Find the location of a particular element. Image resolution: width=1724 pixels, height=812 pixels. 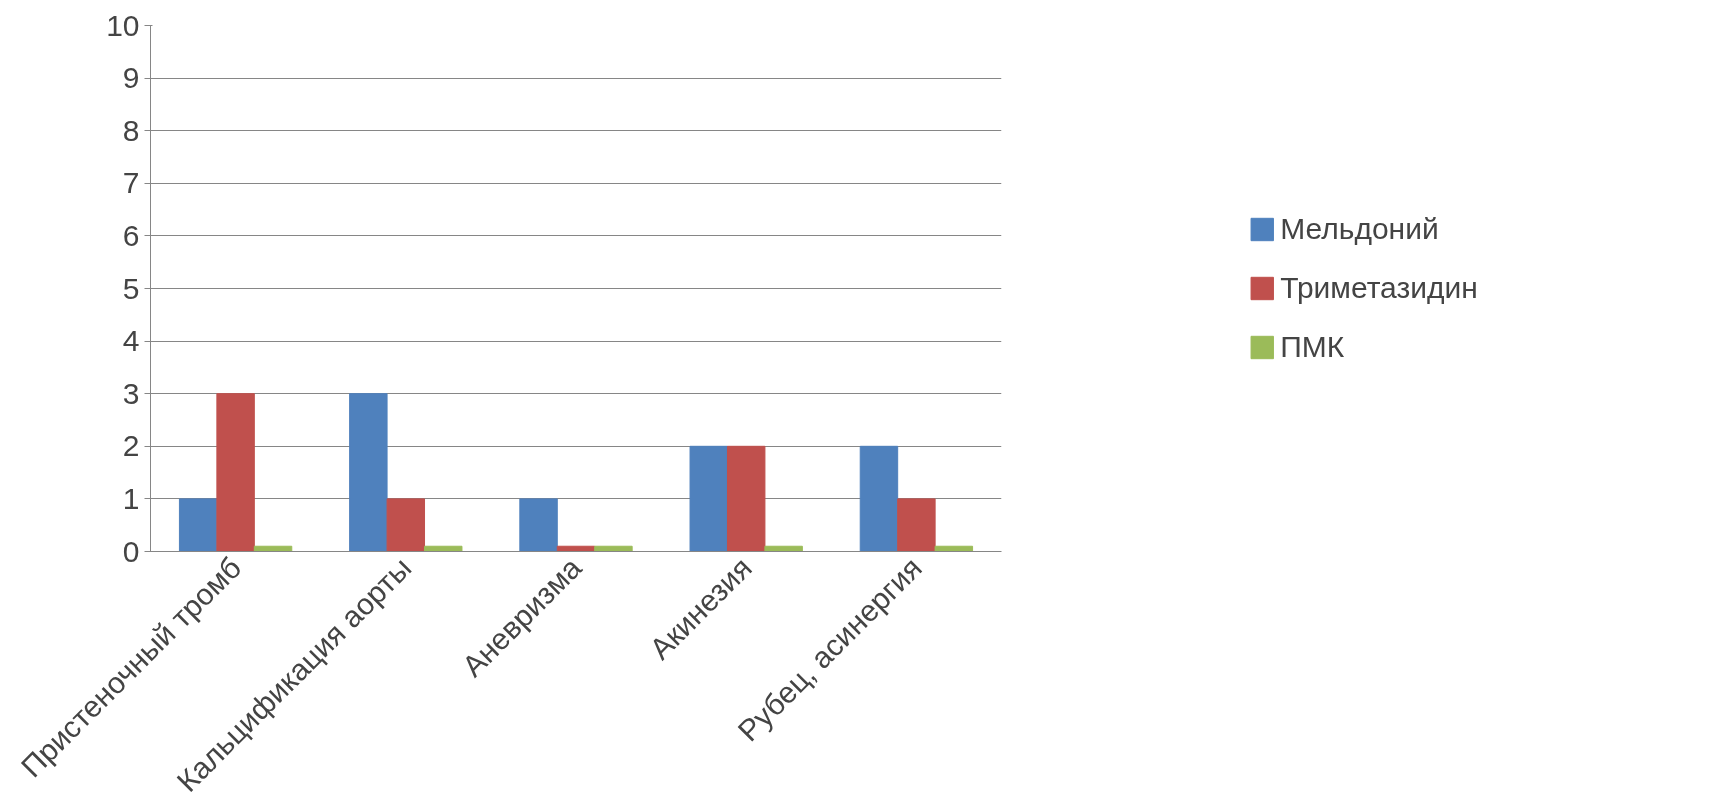

y-tick-label: 5 is located at coordinates (131, 288).